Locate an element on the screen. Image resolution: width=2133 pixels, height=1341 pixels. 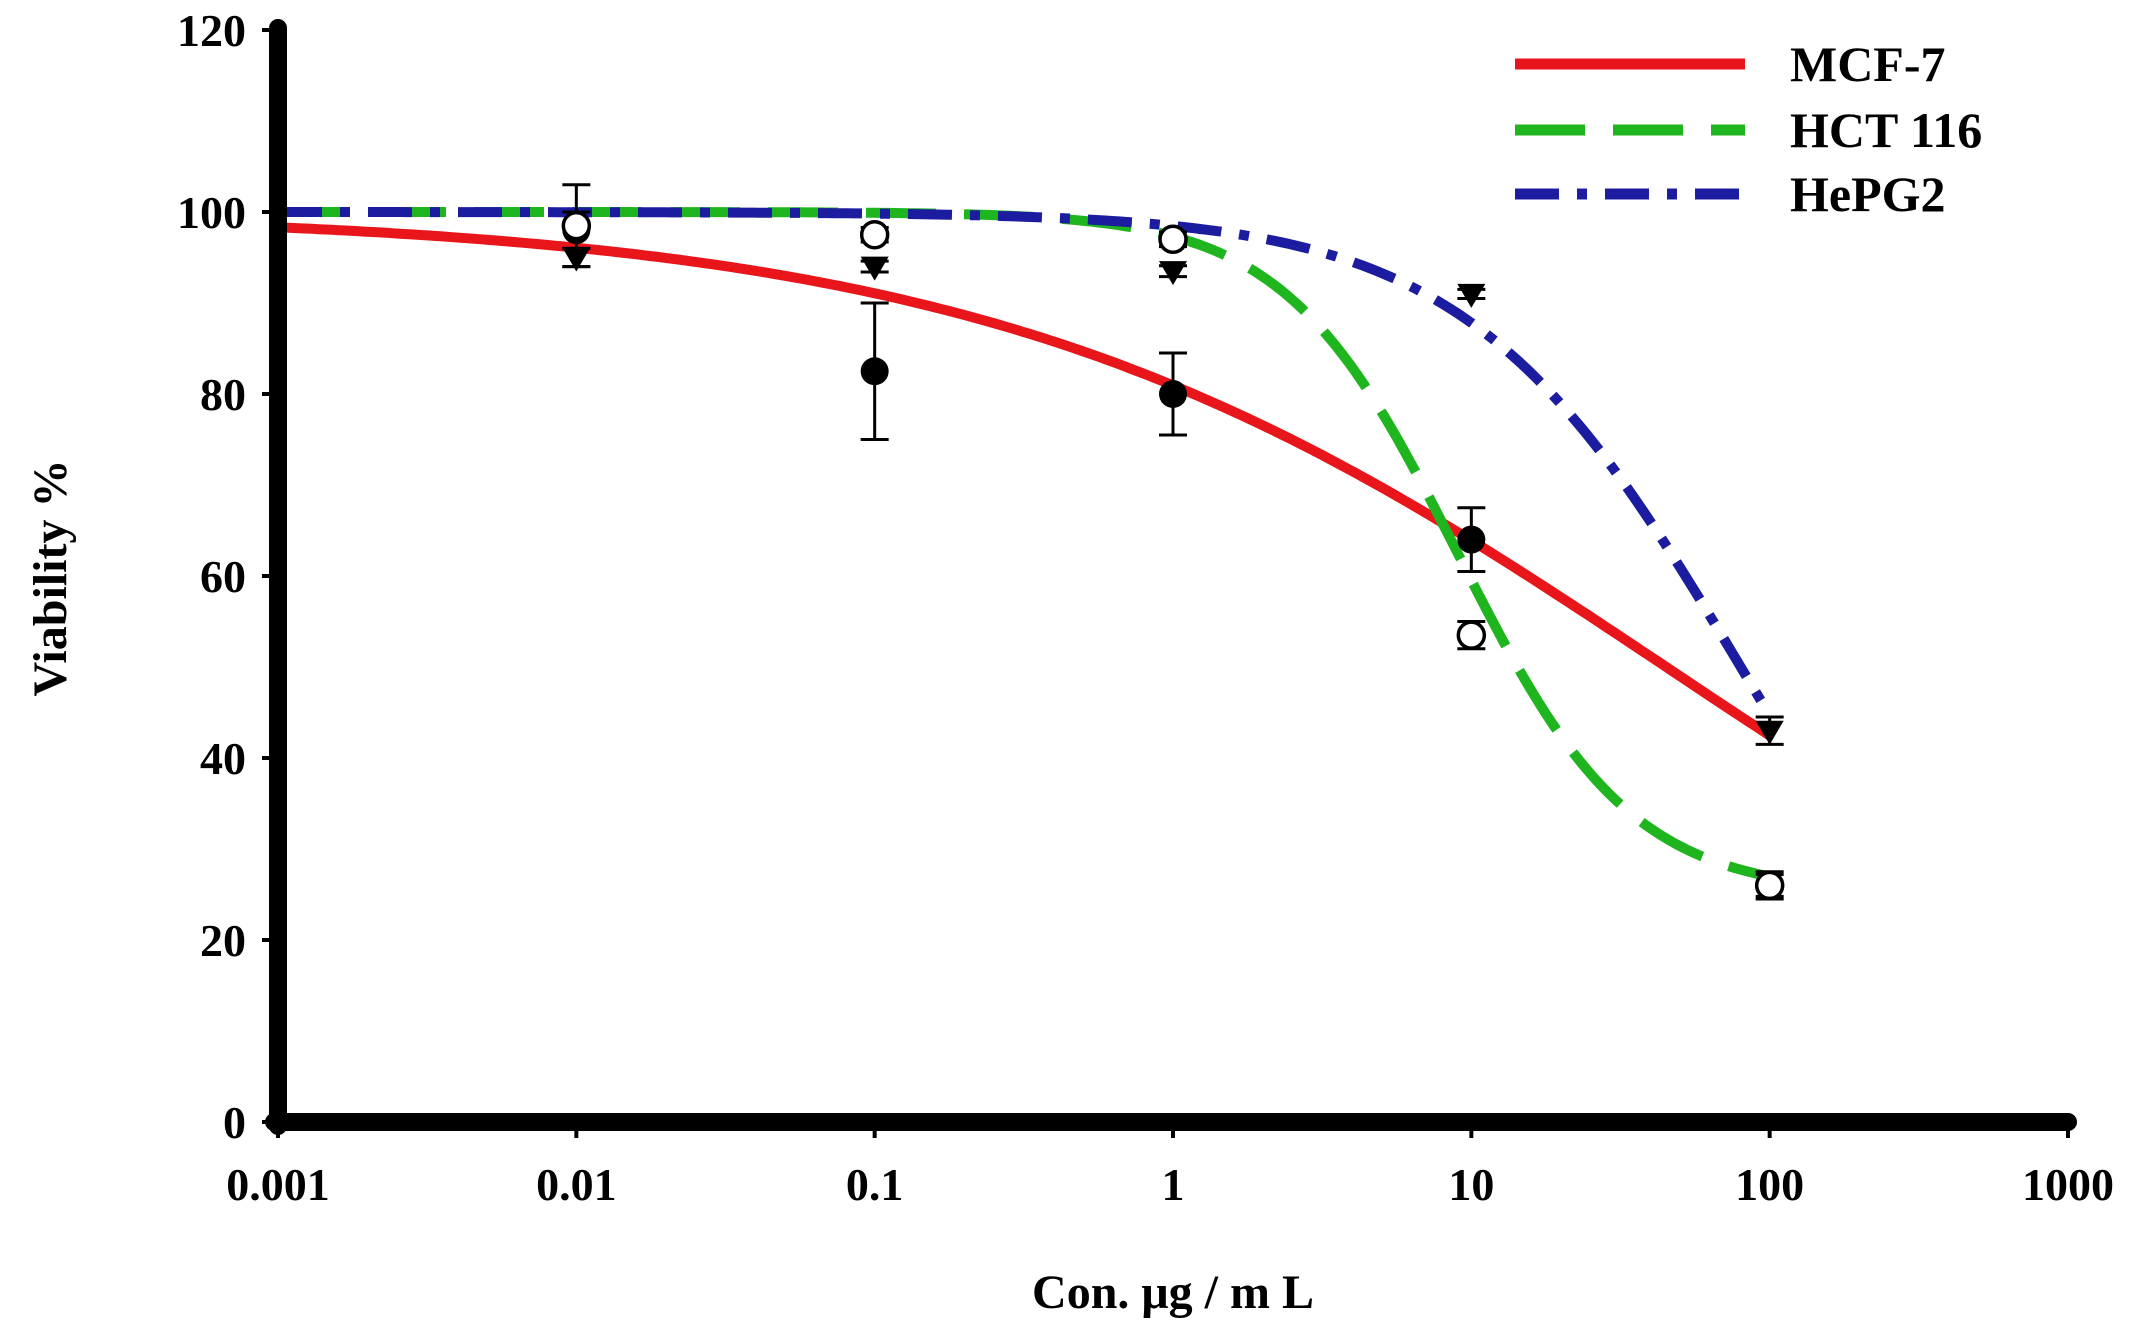
y-tick-label: 20 is located at coordinates (223, 940).